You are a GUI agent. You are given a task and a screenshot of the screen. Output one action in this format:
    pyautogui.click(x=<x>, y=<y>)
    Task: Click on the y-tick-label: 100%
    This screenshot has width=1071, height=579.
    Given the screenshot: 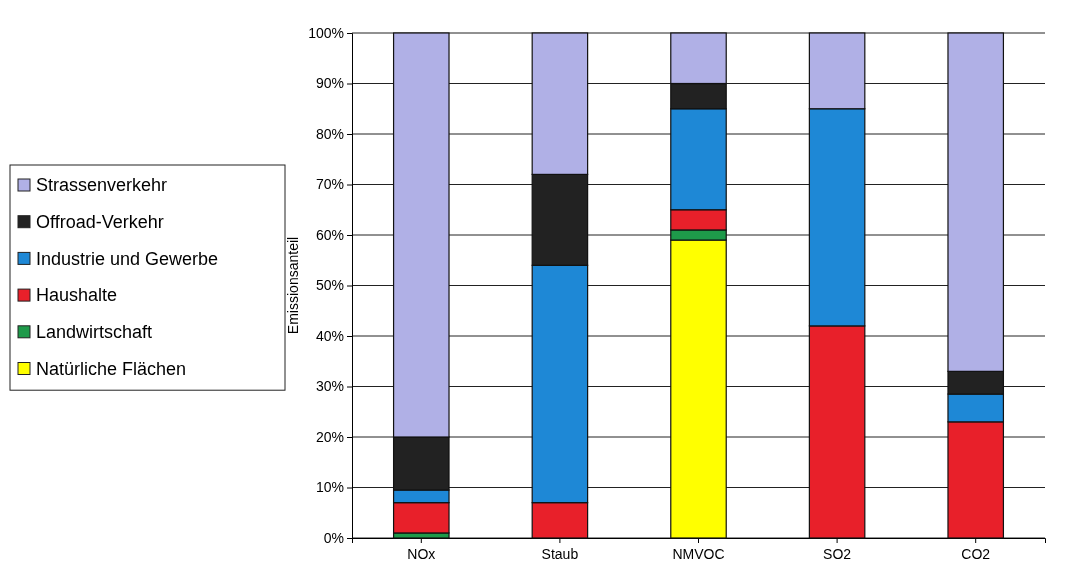 What is the action you would take?
    pyautogui.click(x=326, y=32)
    